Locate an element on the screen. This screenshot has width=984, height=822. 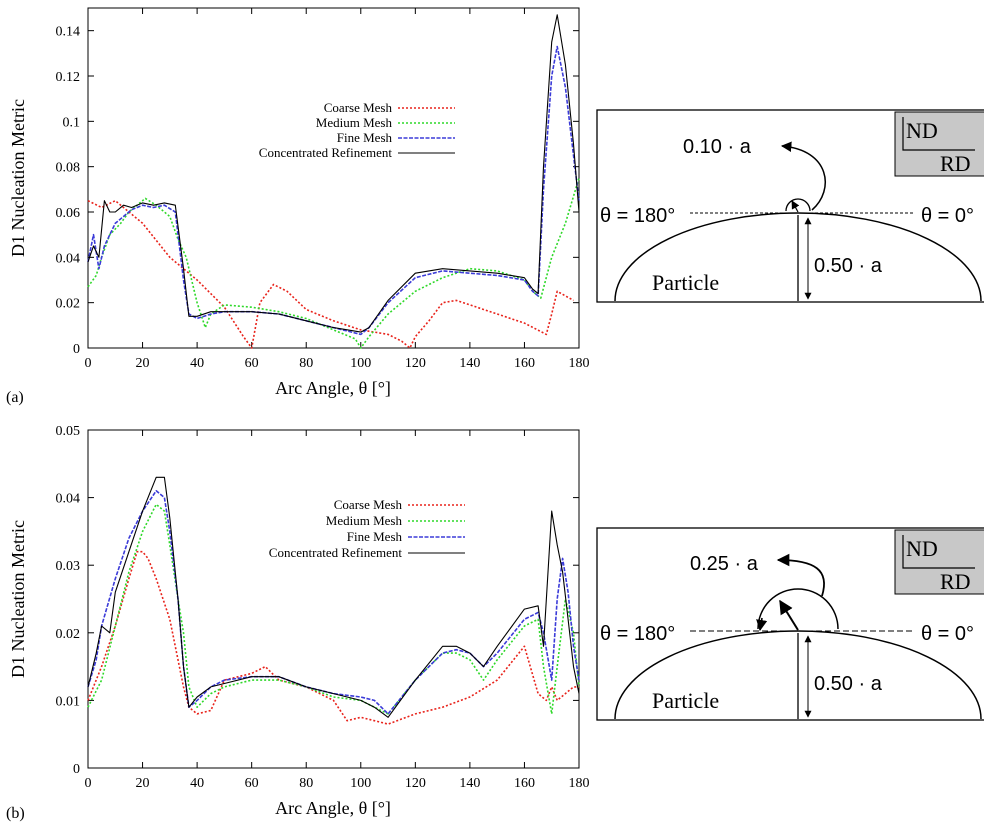
y-tick-label: 0.1 is located at coordinates (72, 122).